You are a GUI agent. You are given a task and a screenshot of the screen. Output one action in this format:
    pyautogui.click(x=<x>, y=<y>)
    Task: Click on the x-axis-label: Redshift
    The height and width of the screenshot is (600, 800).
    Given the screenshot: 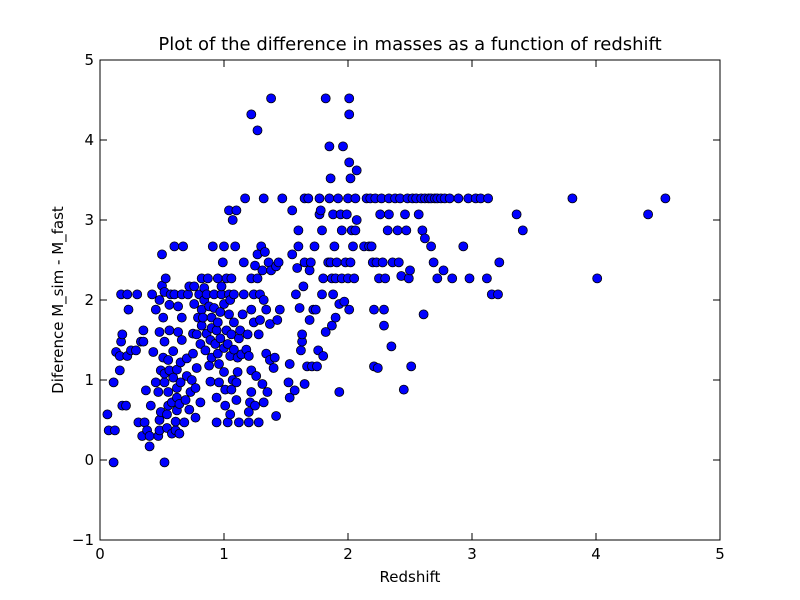 What is the action you would take?
    pyautogui.click(x=410, y=577)
    